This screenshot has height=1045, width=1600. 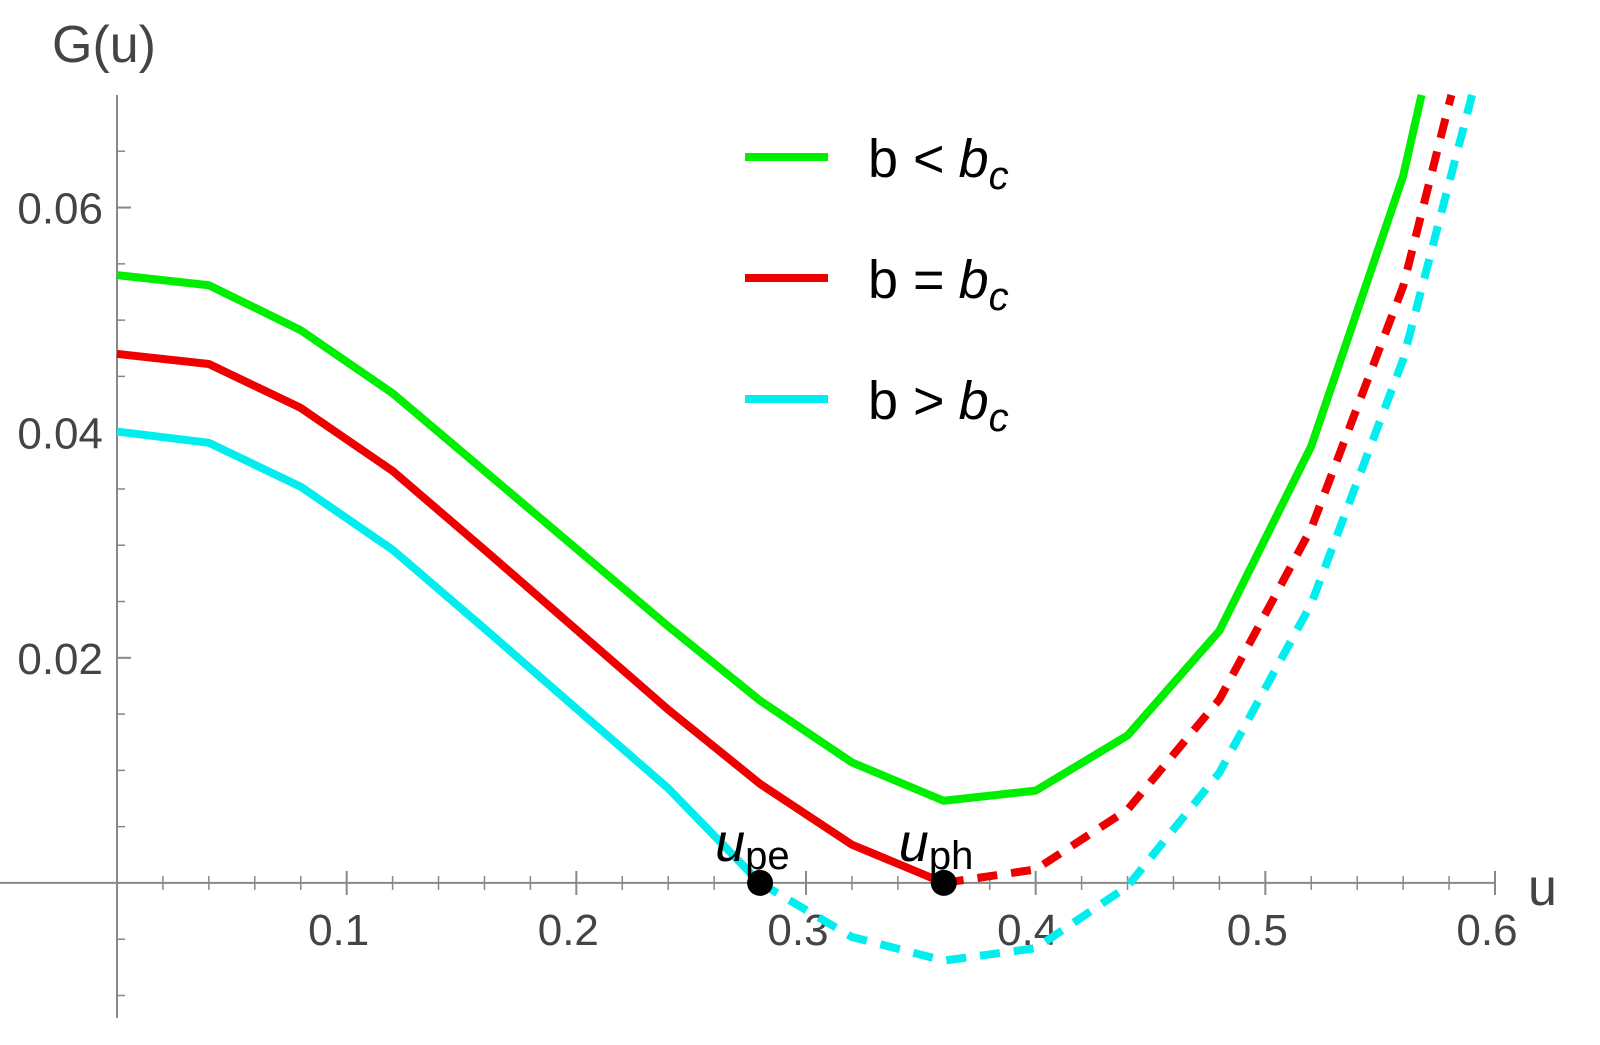 I want to click on y-tick-label: 0.06, so click(x=60, y=209).